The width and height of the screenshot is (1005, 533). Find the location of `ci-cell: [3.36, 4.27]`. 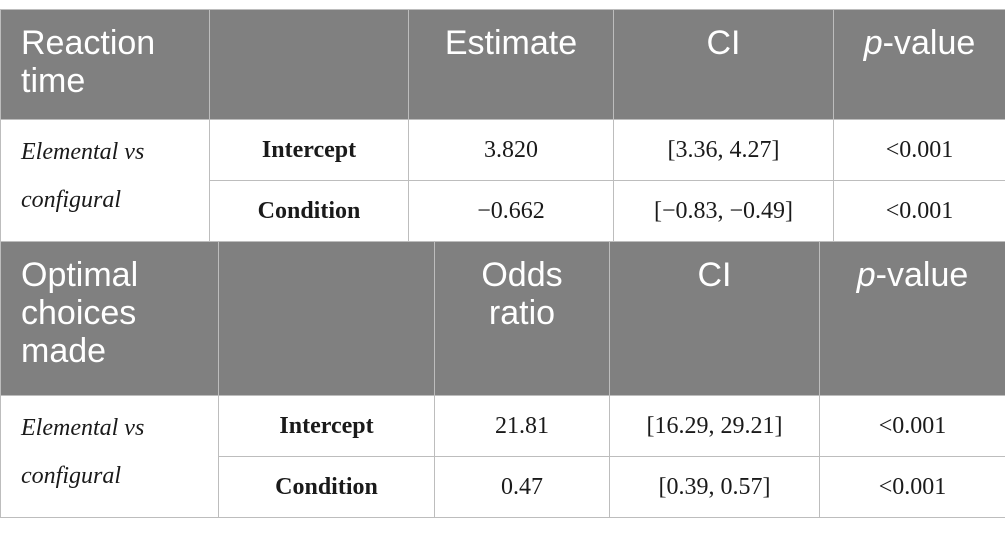

ci-cell: [3.36, 4.27] is located at coordinates (723, 150).